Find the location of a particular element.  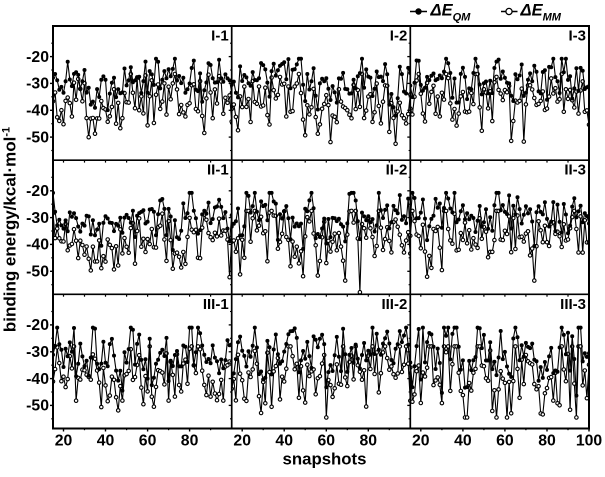

svg-text: III-1 is located at coordinates (216, 304).